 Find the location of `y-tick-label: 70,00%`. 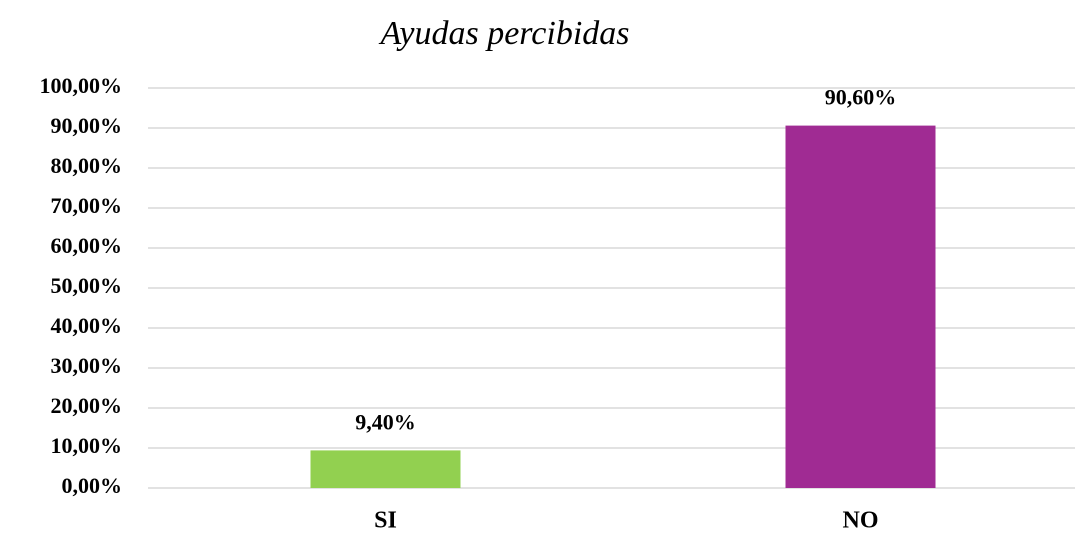

y-tick-label: 70,00% is located at coordinates (87, 205).